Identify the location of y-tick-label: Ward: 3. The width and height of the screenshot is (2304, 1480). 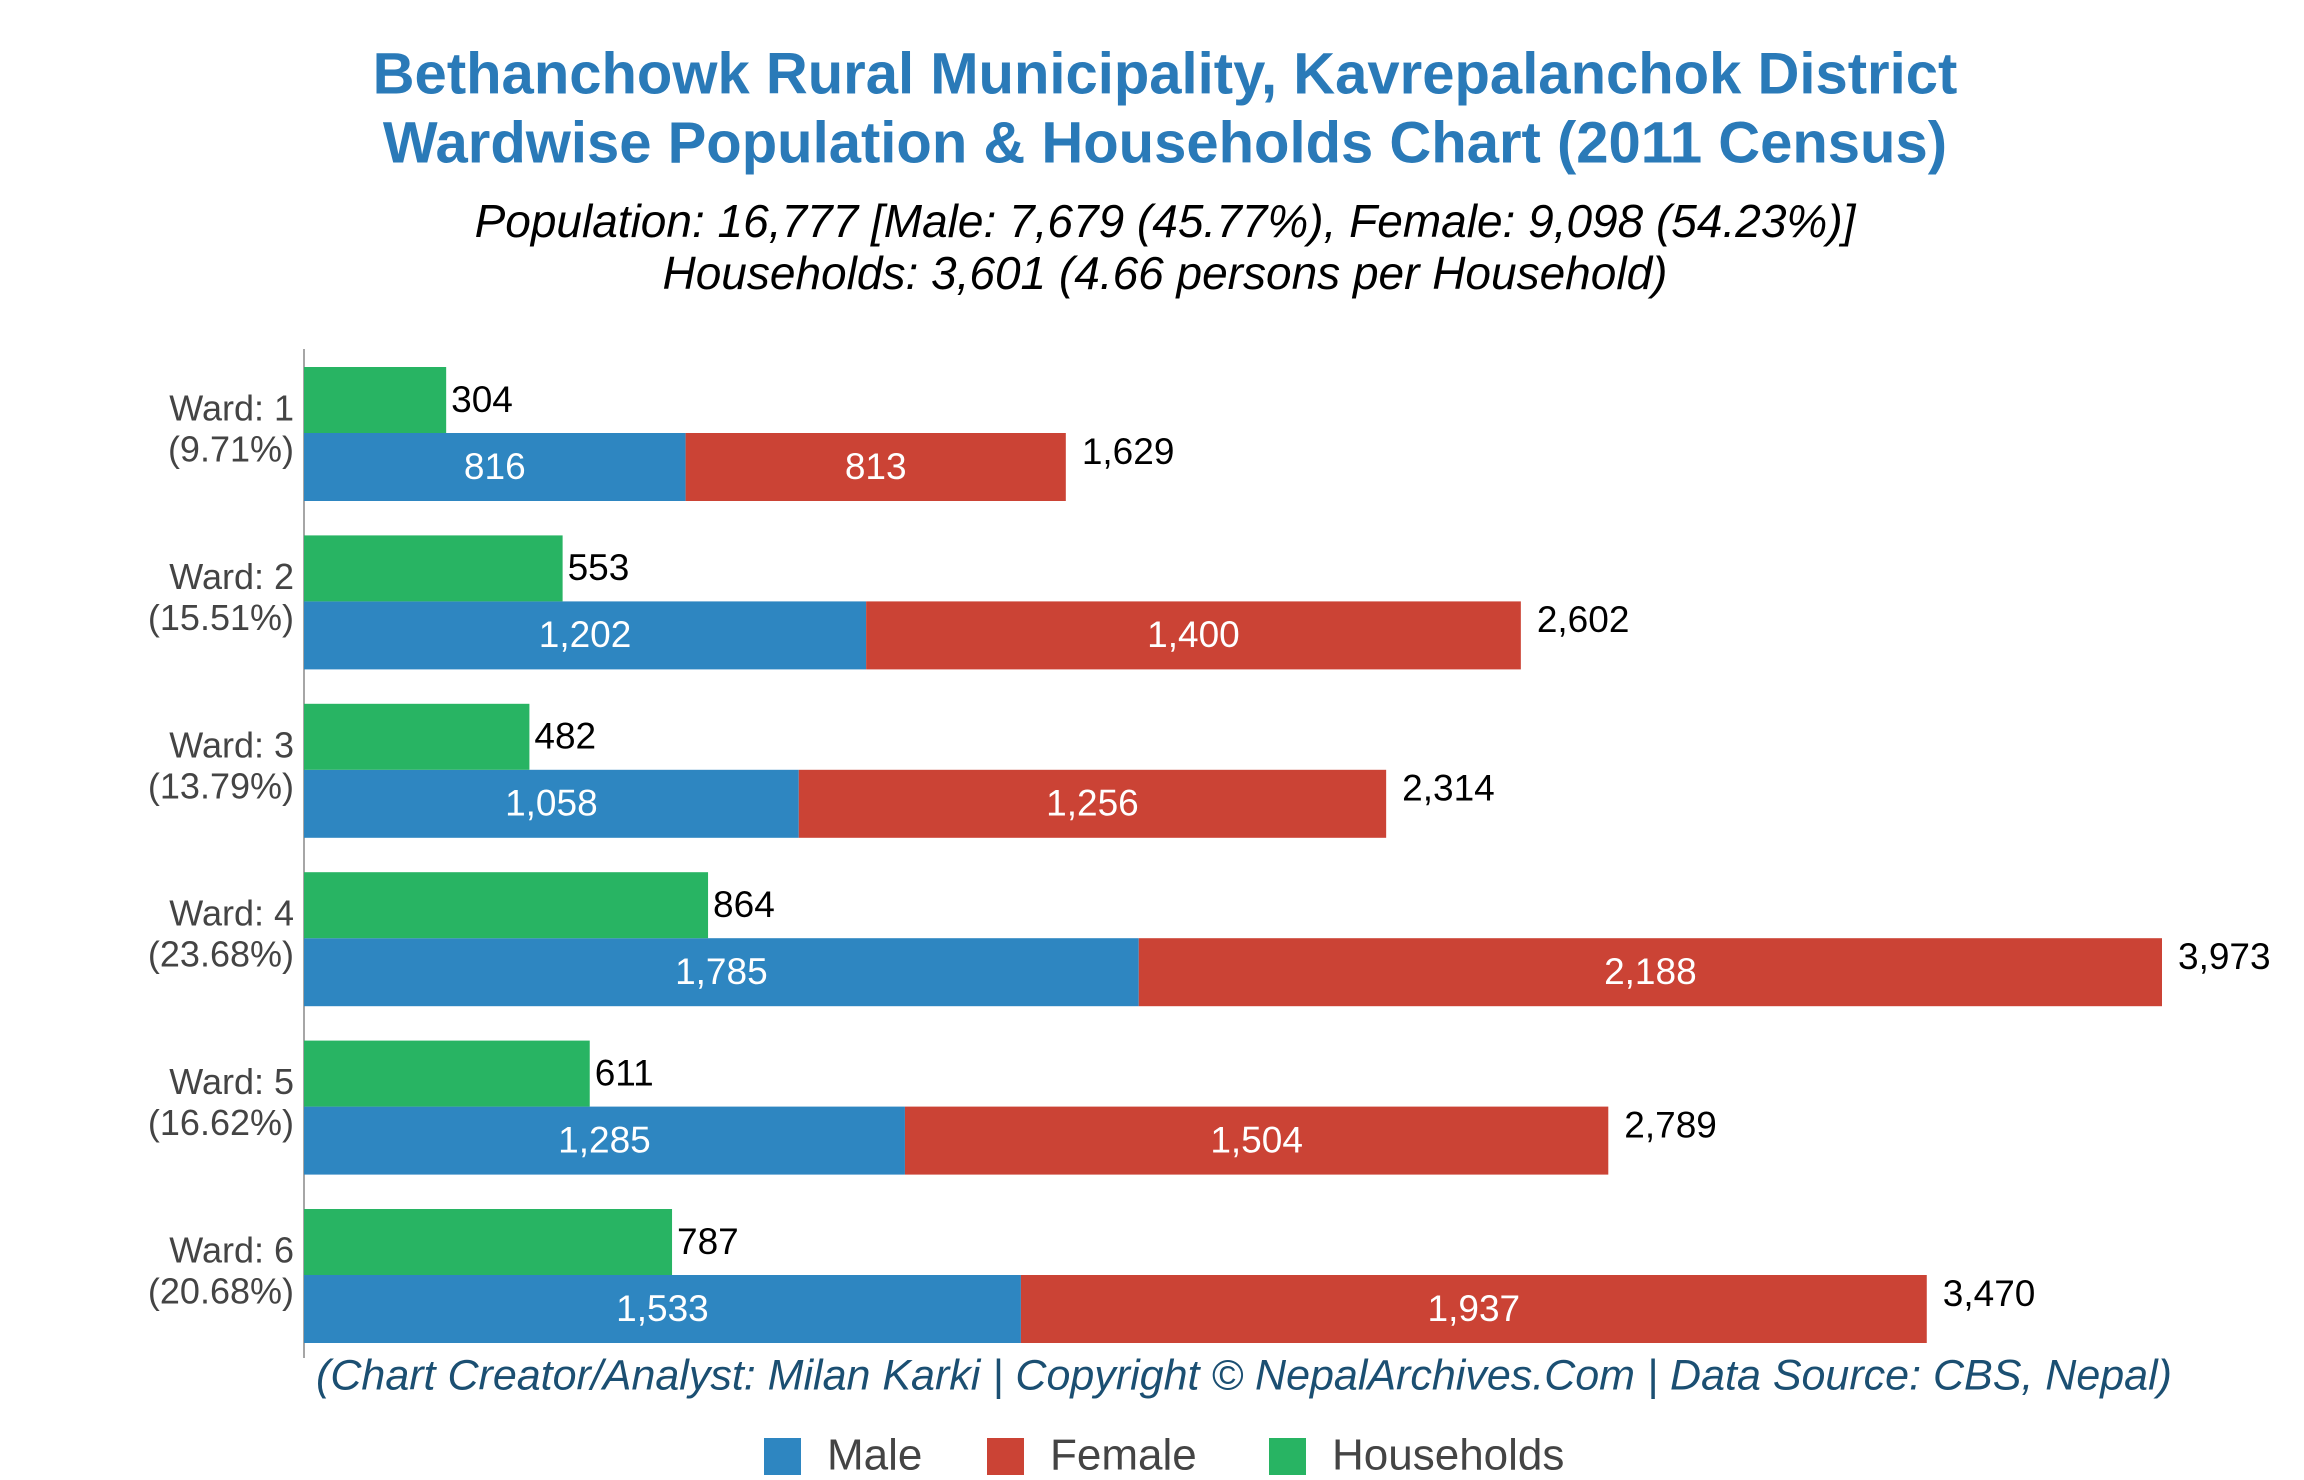
(231, 744).